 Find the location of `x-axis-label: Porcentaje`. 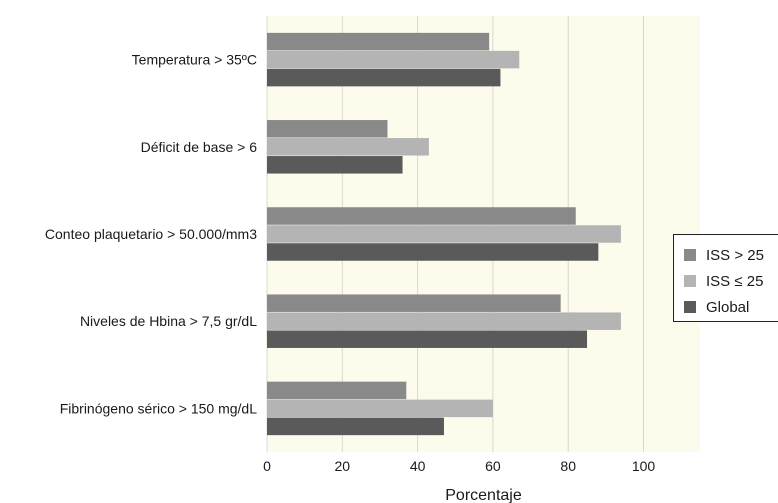

x-axis-label: Porcentaje is located at coordinates (483, 495).